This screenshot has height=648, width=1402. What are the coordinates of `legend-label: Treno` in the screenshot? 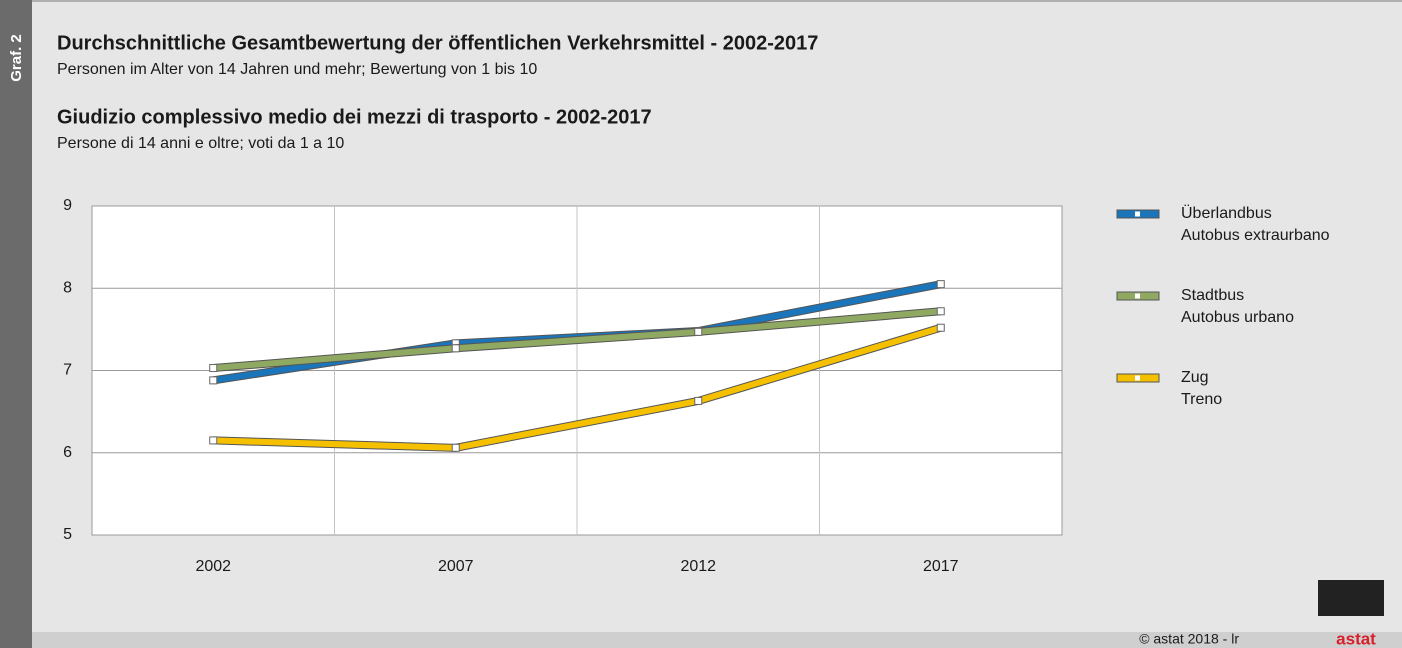 It's located at (1201, 399).